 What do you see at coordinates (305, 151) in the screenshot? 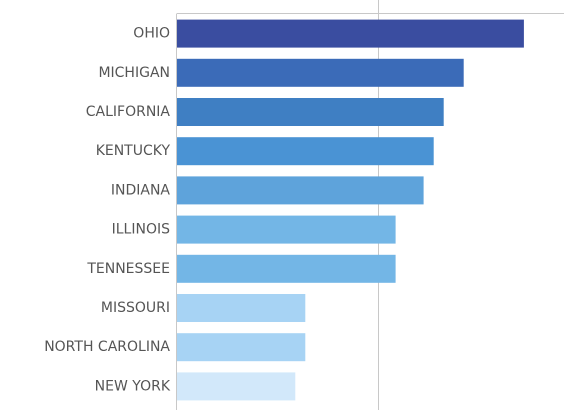
I see `bar-kentucky` at bounding box center [305, 151].